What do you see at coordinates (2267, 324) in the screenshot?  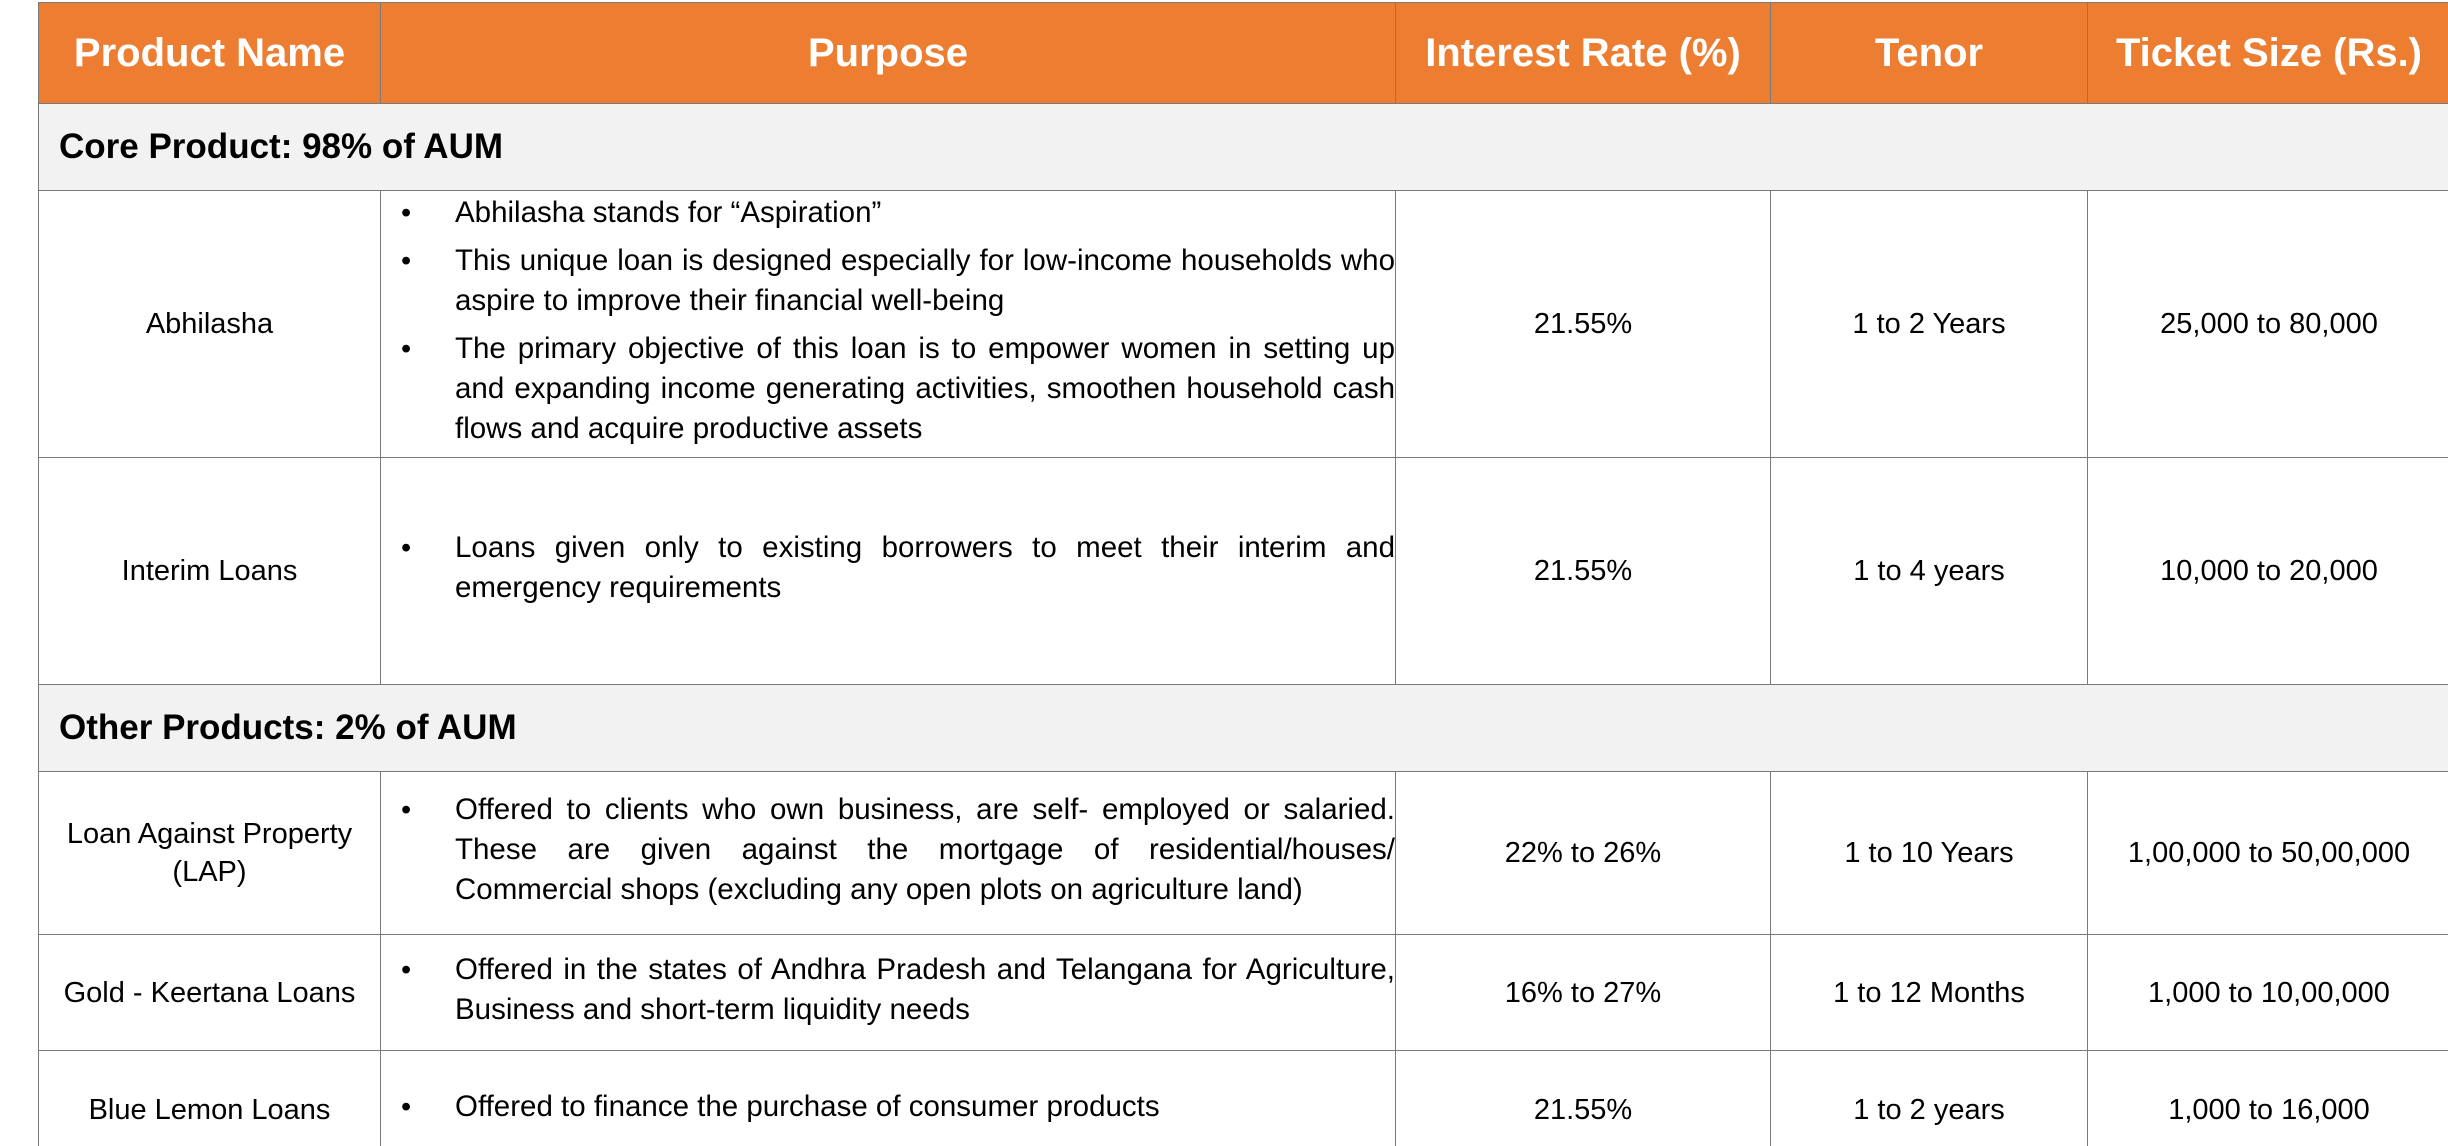 I see `ticket-size: 25,000 to 80,000` at bounding box center [2267, 324].